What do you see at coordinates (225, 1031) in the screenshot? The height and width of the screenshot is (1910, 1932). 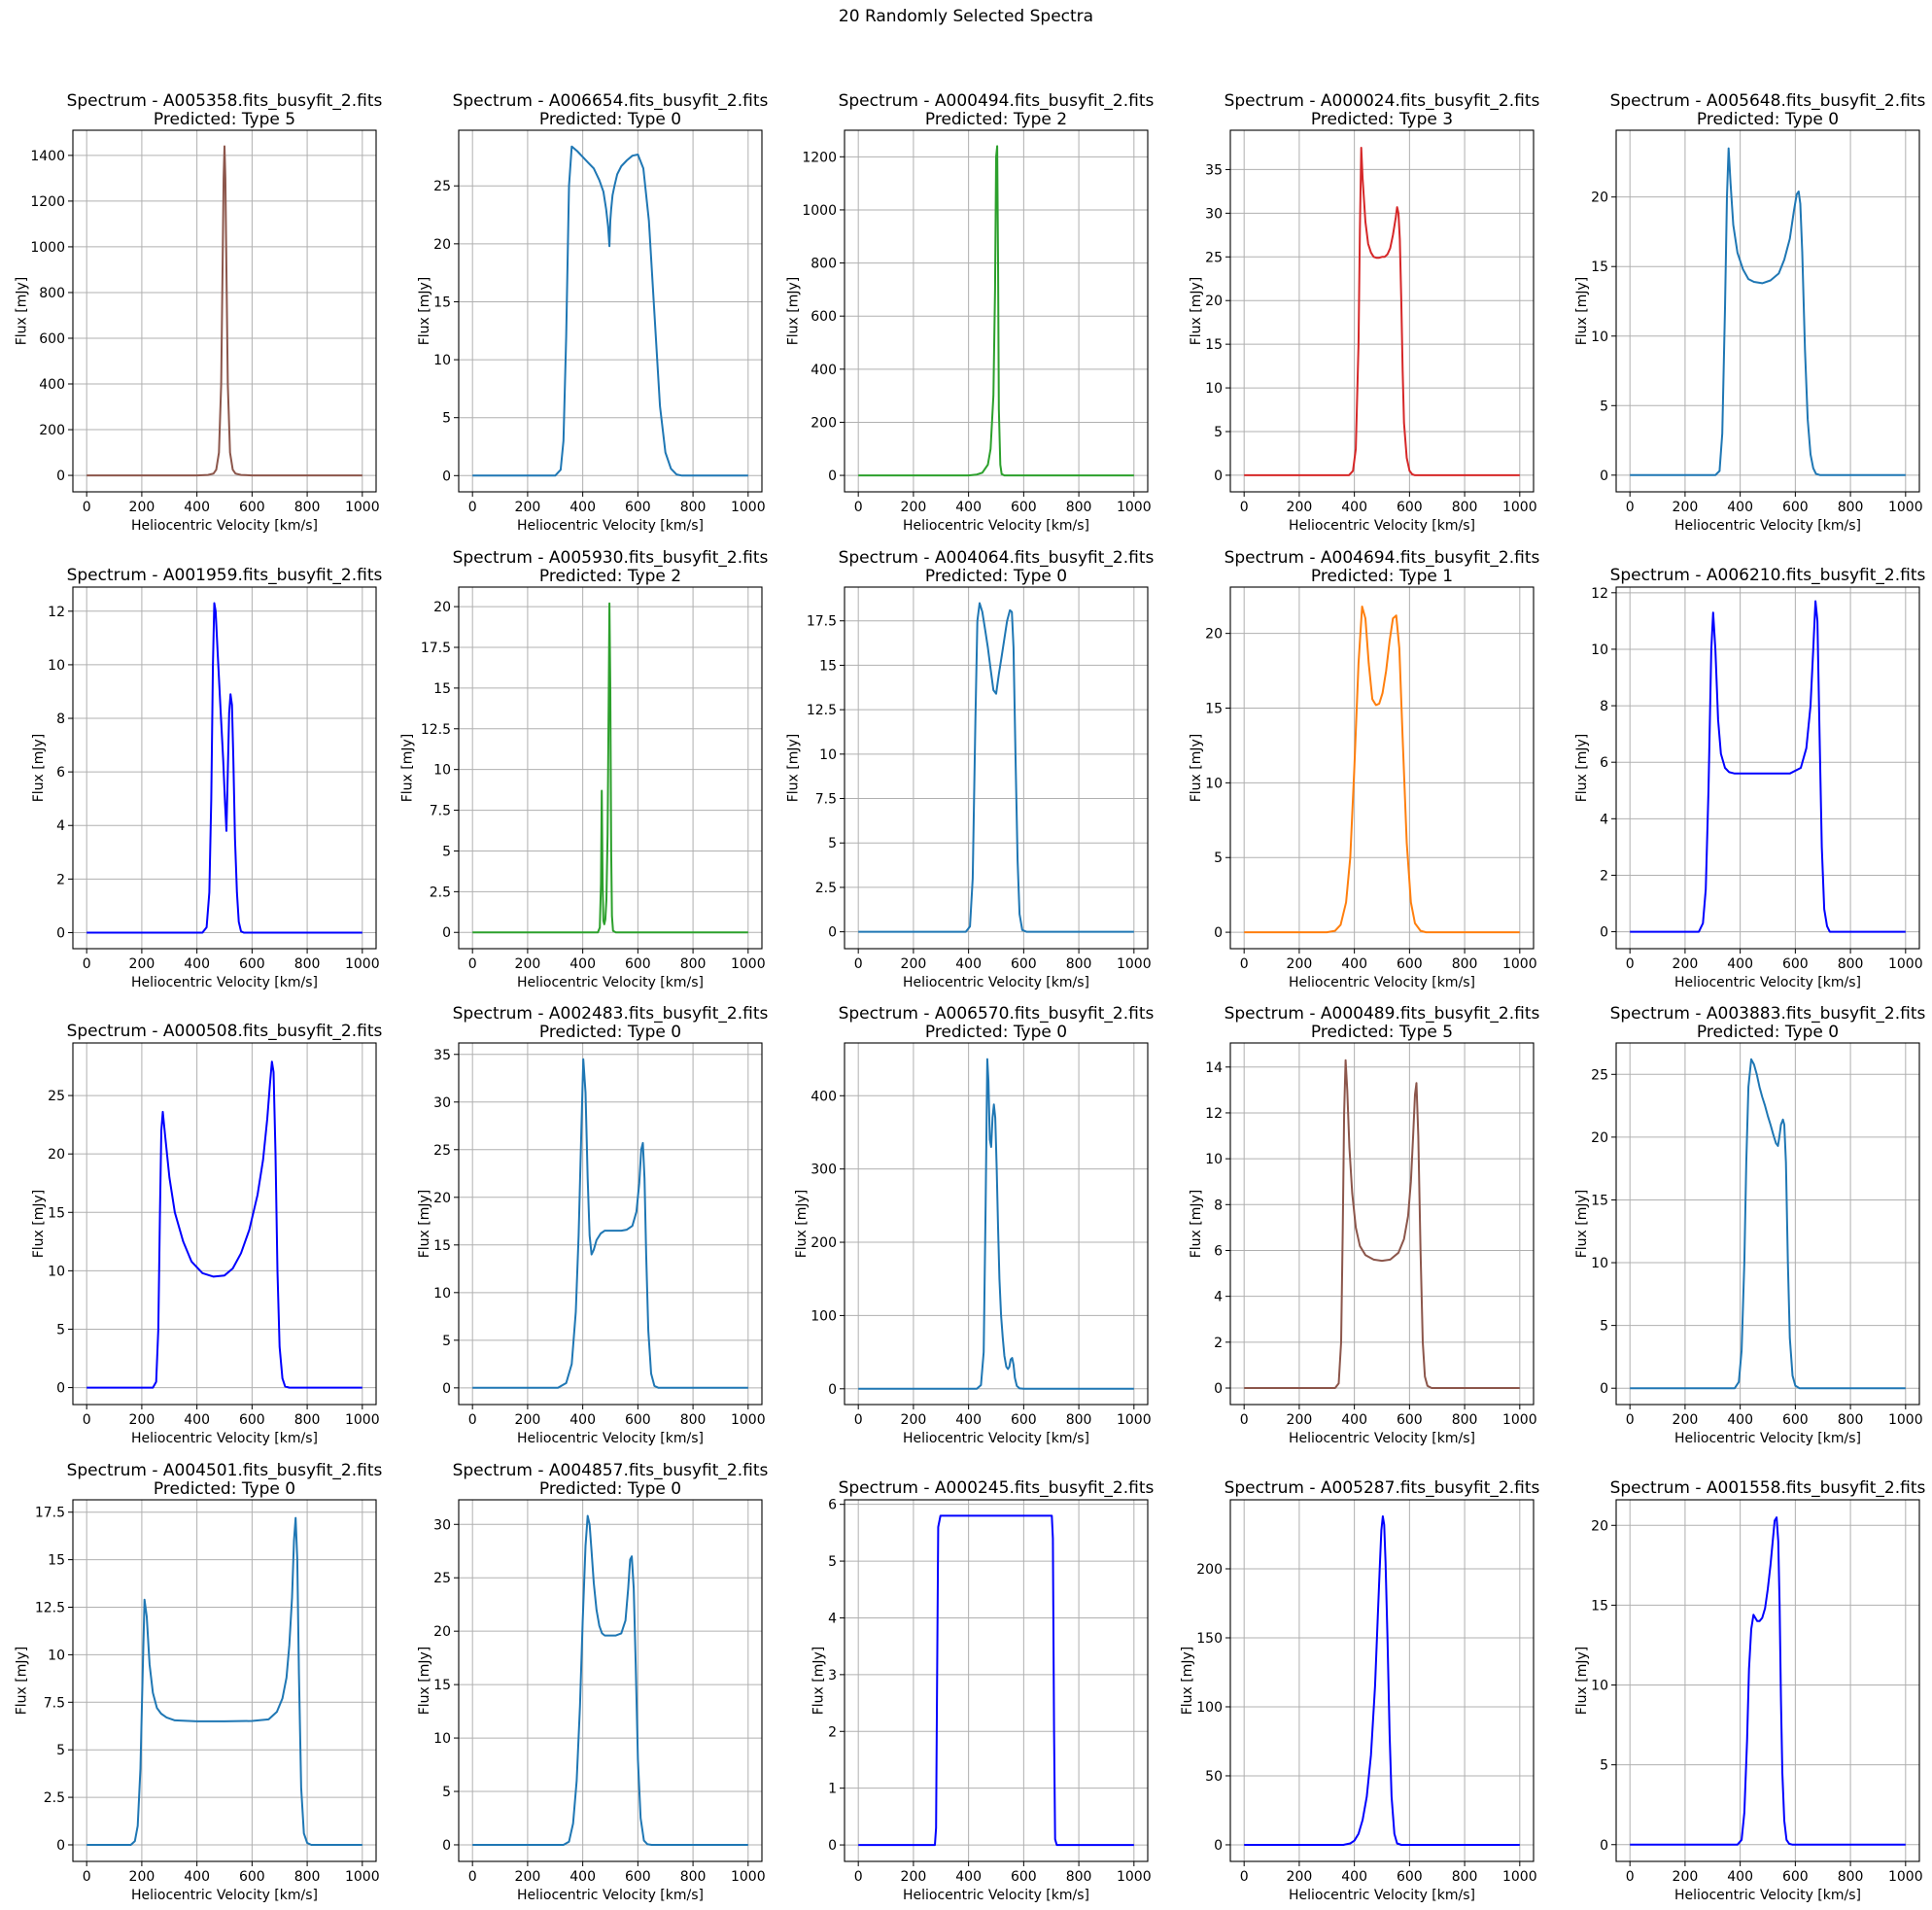 I see `subplot-title: Spectrum - A000508.fits_busyfit_2.fits` at bounding box center [225, 1031].